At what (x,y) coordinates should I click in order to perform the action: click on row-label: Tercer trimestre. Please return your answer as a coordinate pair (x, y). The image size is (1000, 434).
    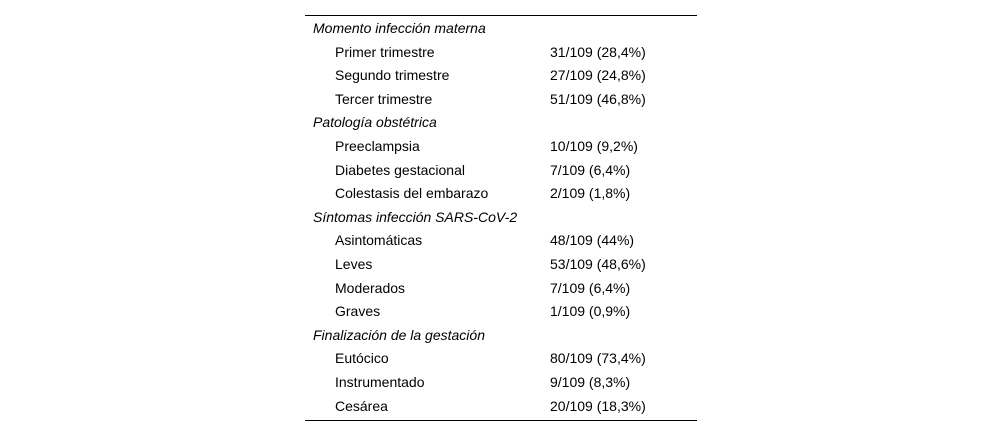
    Looking at the image, I should click on (384, 98).